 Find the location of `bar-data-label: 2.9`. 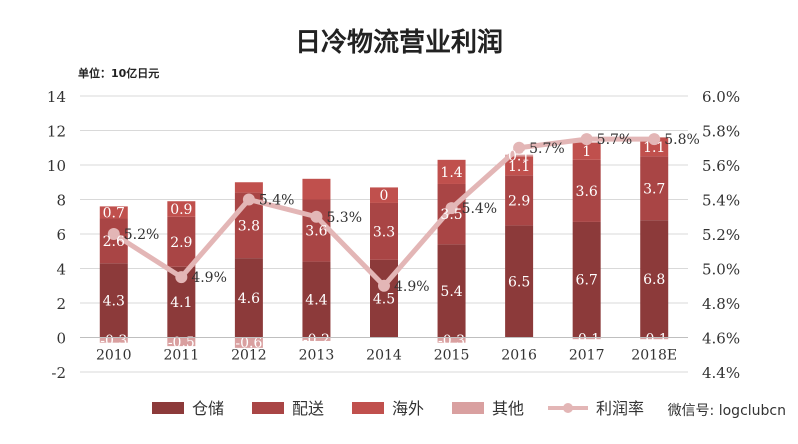

bar-data-label: 2.9 is located at coordinates (181, 243).